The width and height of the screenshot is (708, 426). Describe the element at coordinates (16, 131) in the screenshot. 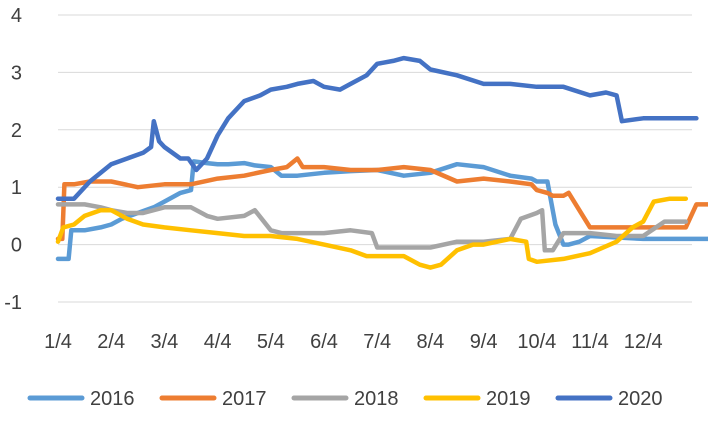

I see `y-tick-label: 2` at that location.